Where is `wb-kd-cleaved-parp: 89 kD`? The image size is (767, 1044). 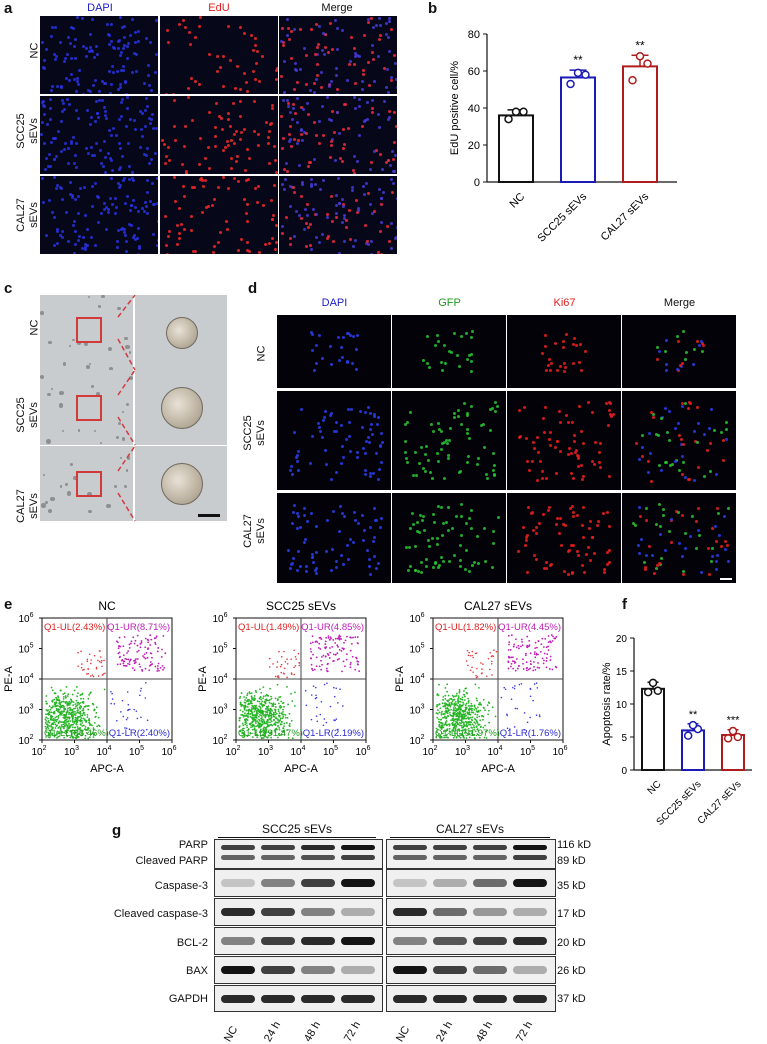
wb-kd-cleaved-parp: 89 kD is located at coordinates (571, 861).